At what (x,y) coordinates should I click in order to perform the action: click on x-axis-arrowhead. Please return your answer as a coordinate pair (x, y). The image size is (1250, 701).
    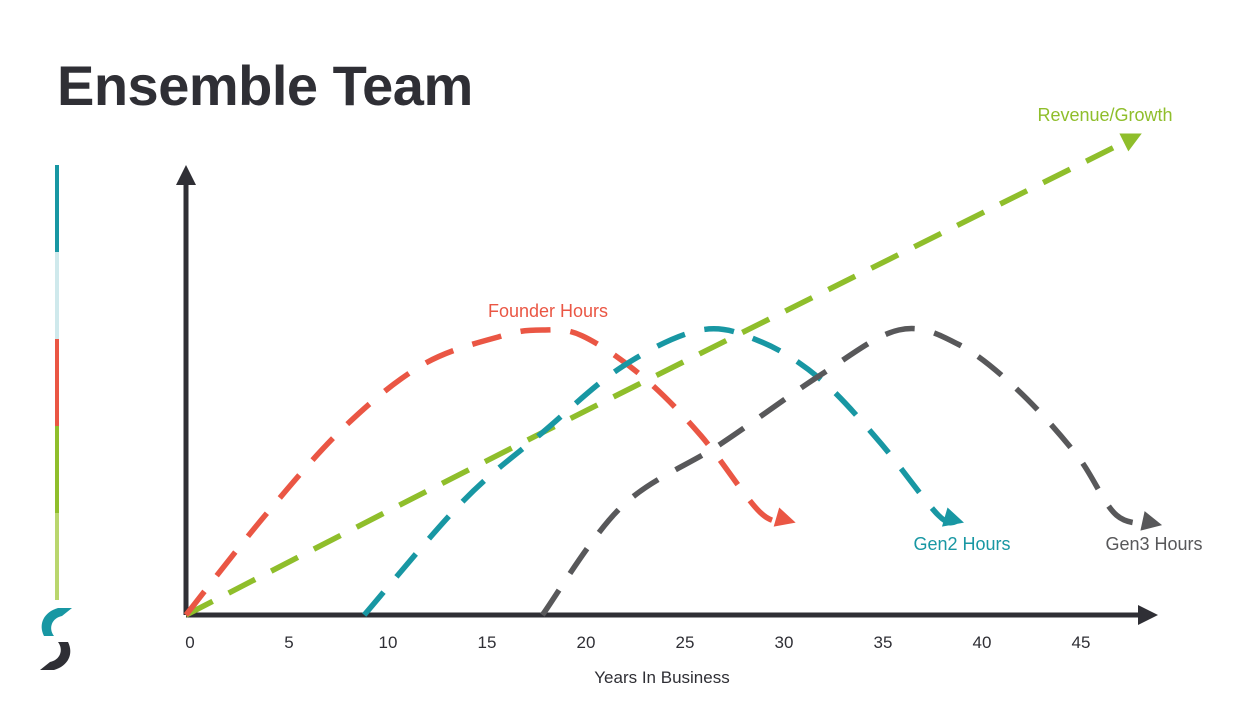
    Looking at the image, I should click on (1148, 615).